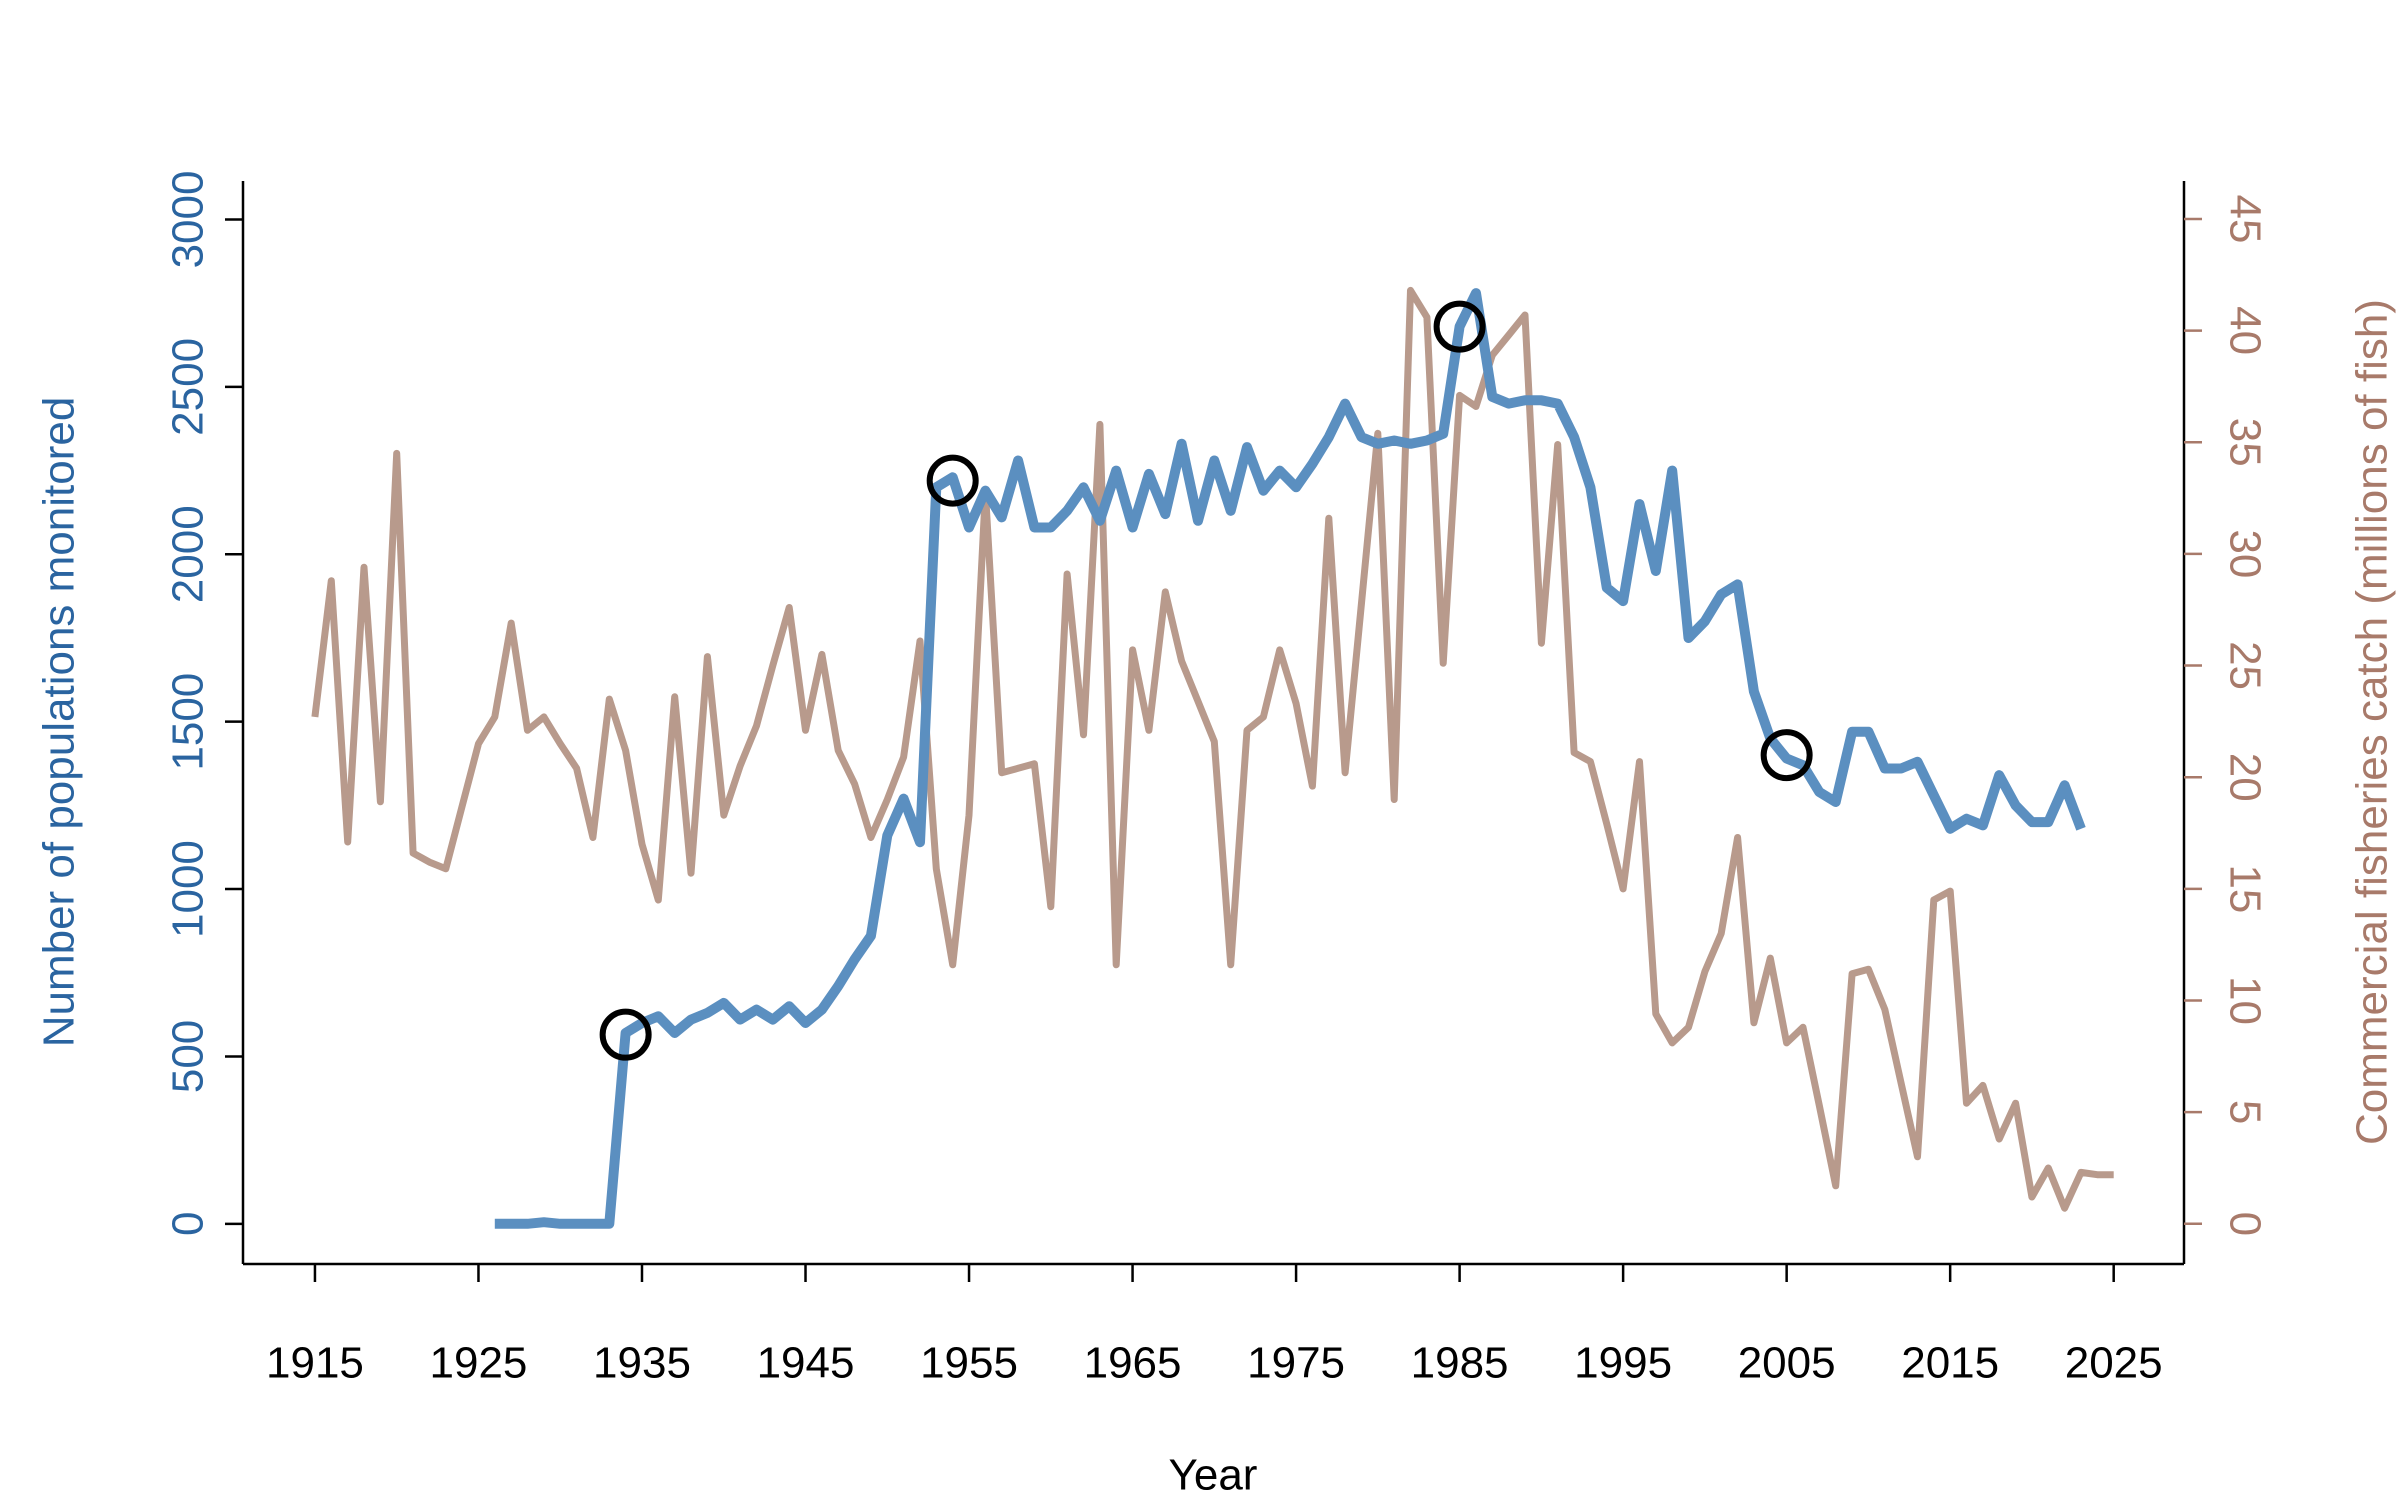 This screenshot has width=2400, height=1500. Describe the element at coordinates (969, 1363) in the screenshot. I see `x-tick-label: 1955` at that location.